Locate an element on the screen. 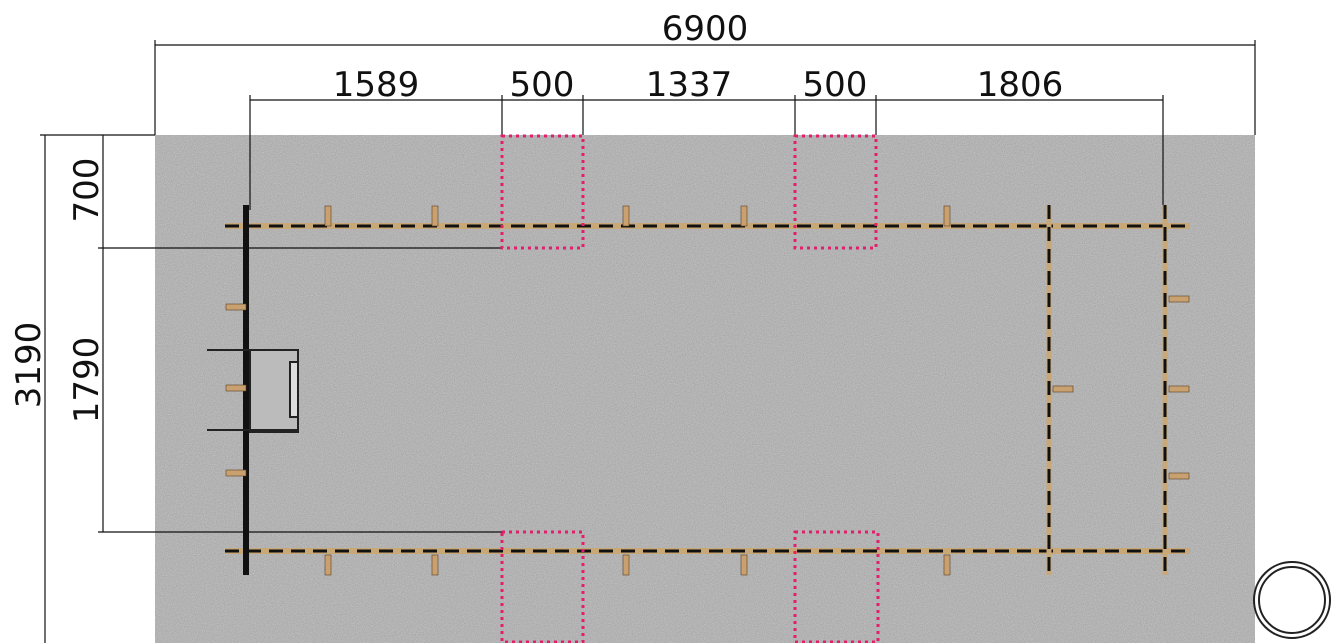 The height and width of the screenshot is (643, 1336). dimension-label: 1589 is located at coordinates (376, 85).